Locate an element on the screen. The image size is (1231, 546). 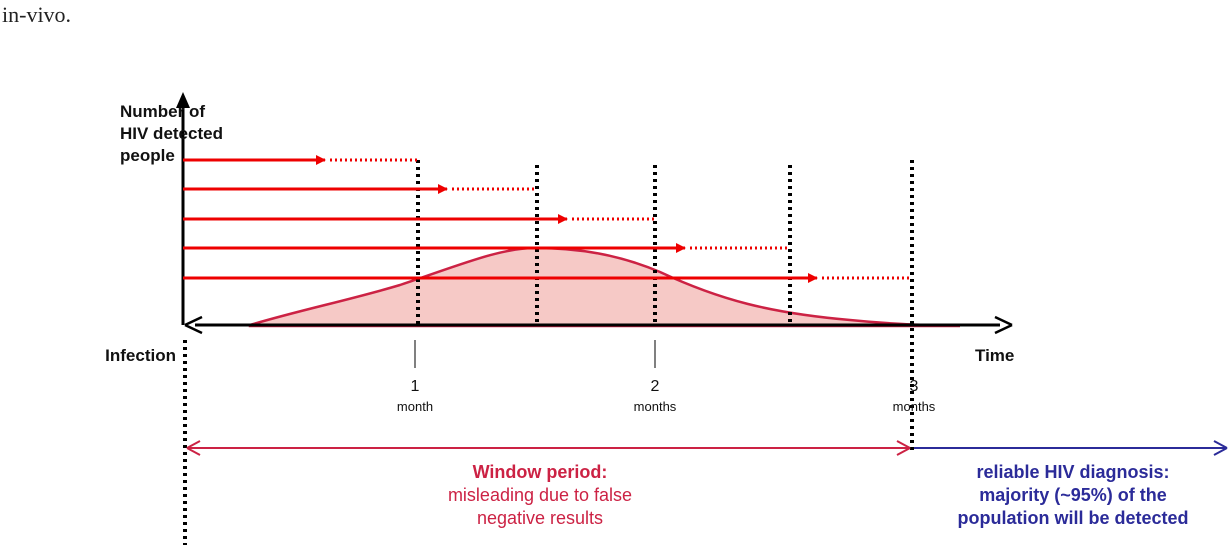
tick-number: 2 is located at coordinates (655, 386).